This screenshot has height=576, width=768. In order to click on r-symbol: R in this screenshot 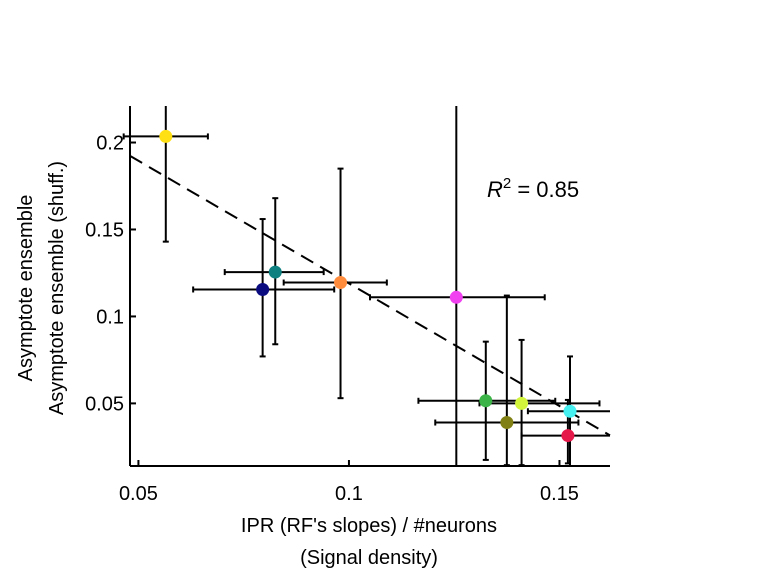, I will do `click(495, 189)`.